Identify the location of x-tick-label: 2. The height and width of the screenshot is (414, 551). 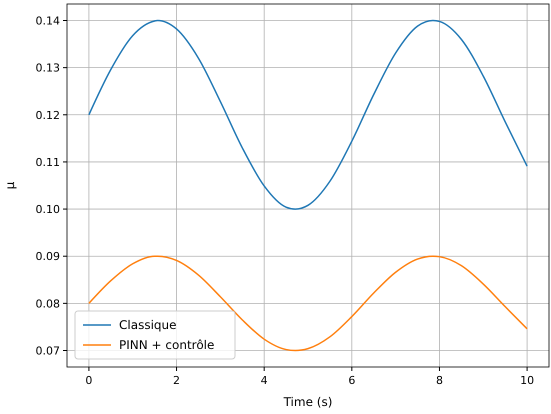
(176, 380).